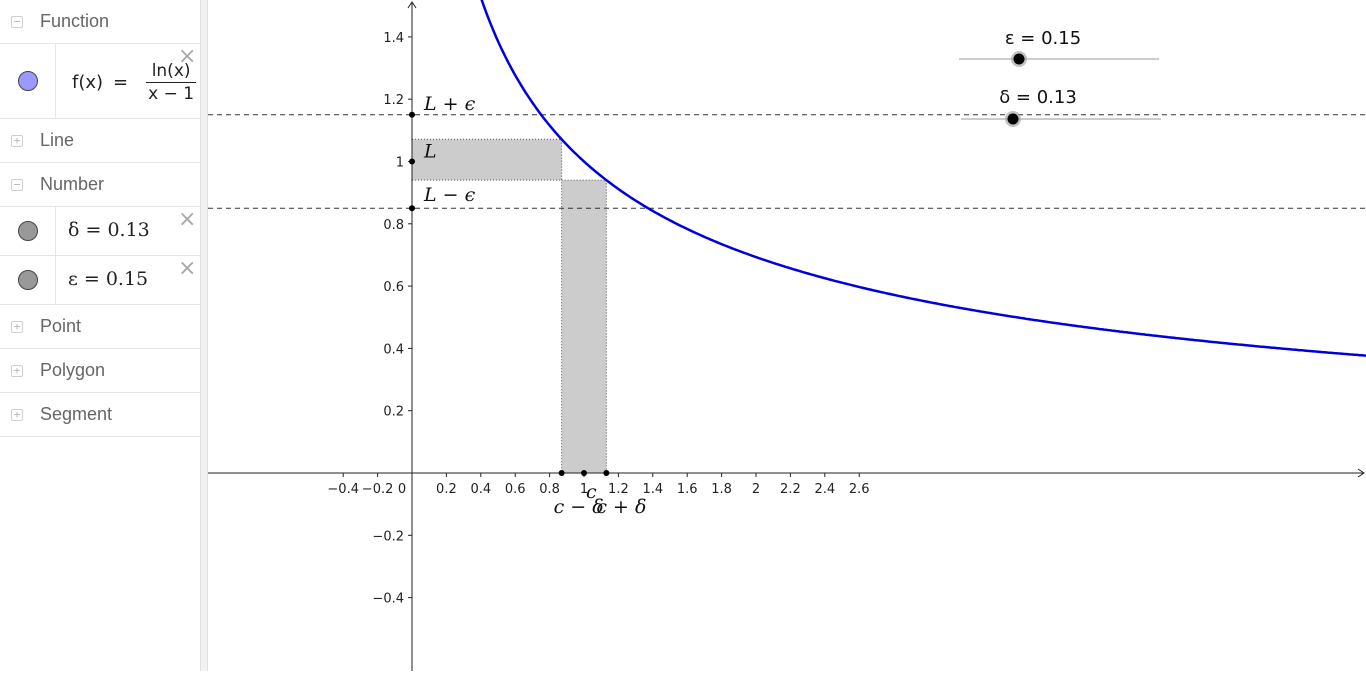 The width and height of the screenshot is (1366, 675). Describe the element at coordinates (687, 489) in the screenshot. I see `x-tick-label: 1.6` at that location.